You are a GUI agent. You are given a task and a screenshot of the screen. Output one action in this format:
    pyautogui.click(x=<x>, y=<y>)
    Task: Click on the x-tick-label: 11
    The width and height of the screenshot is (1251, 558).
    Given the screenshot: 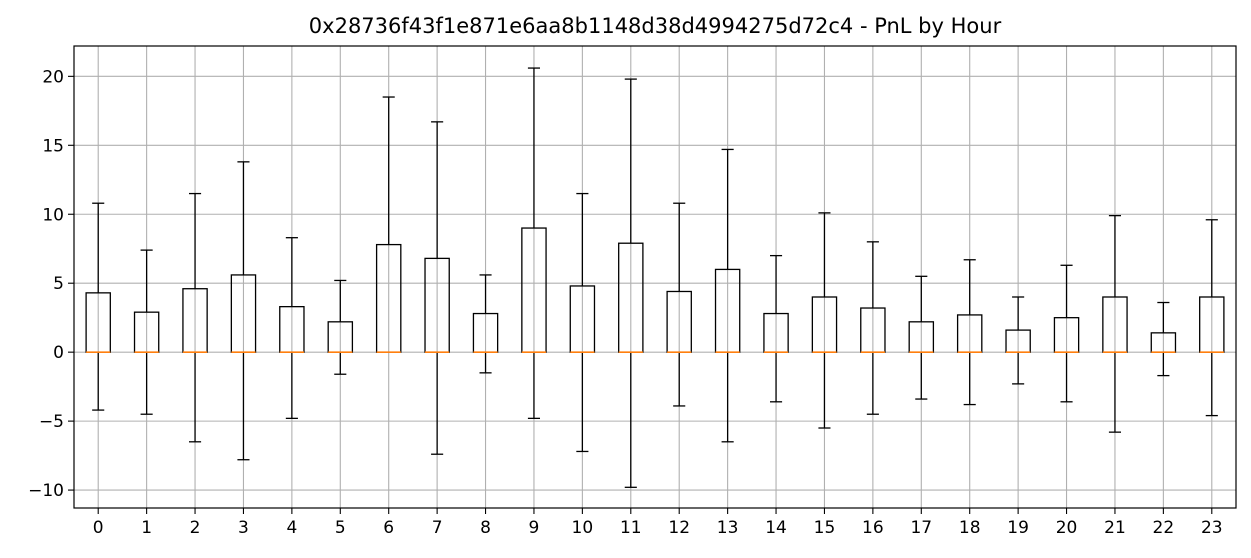 What is the action you would take?
    pyautogui.click(x=631, y=528)
    